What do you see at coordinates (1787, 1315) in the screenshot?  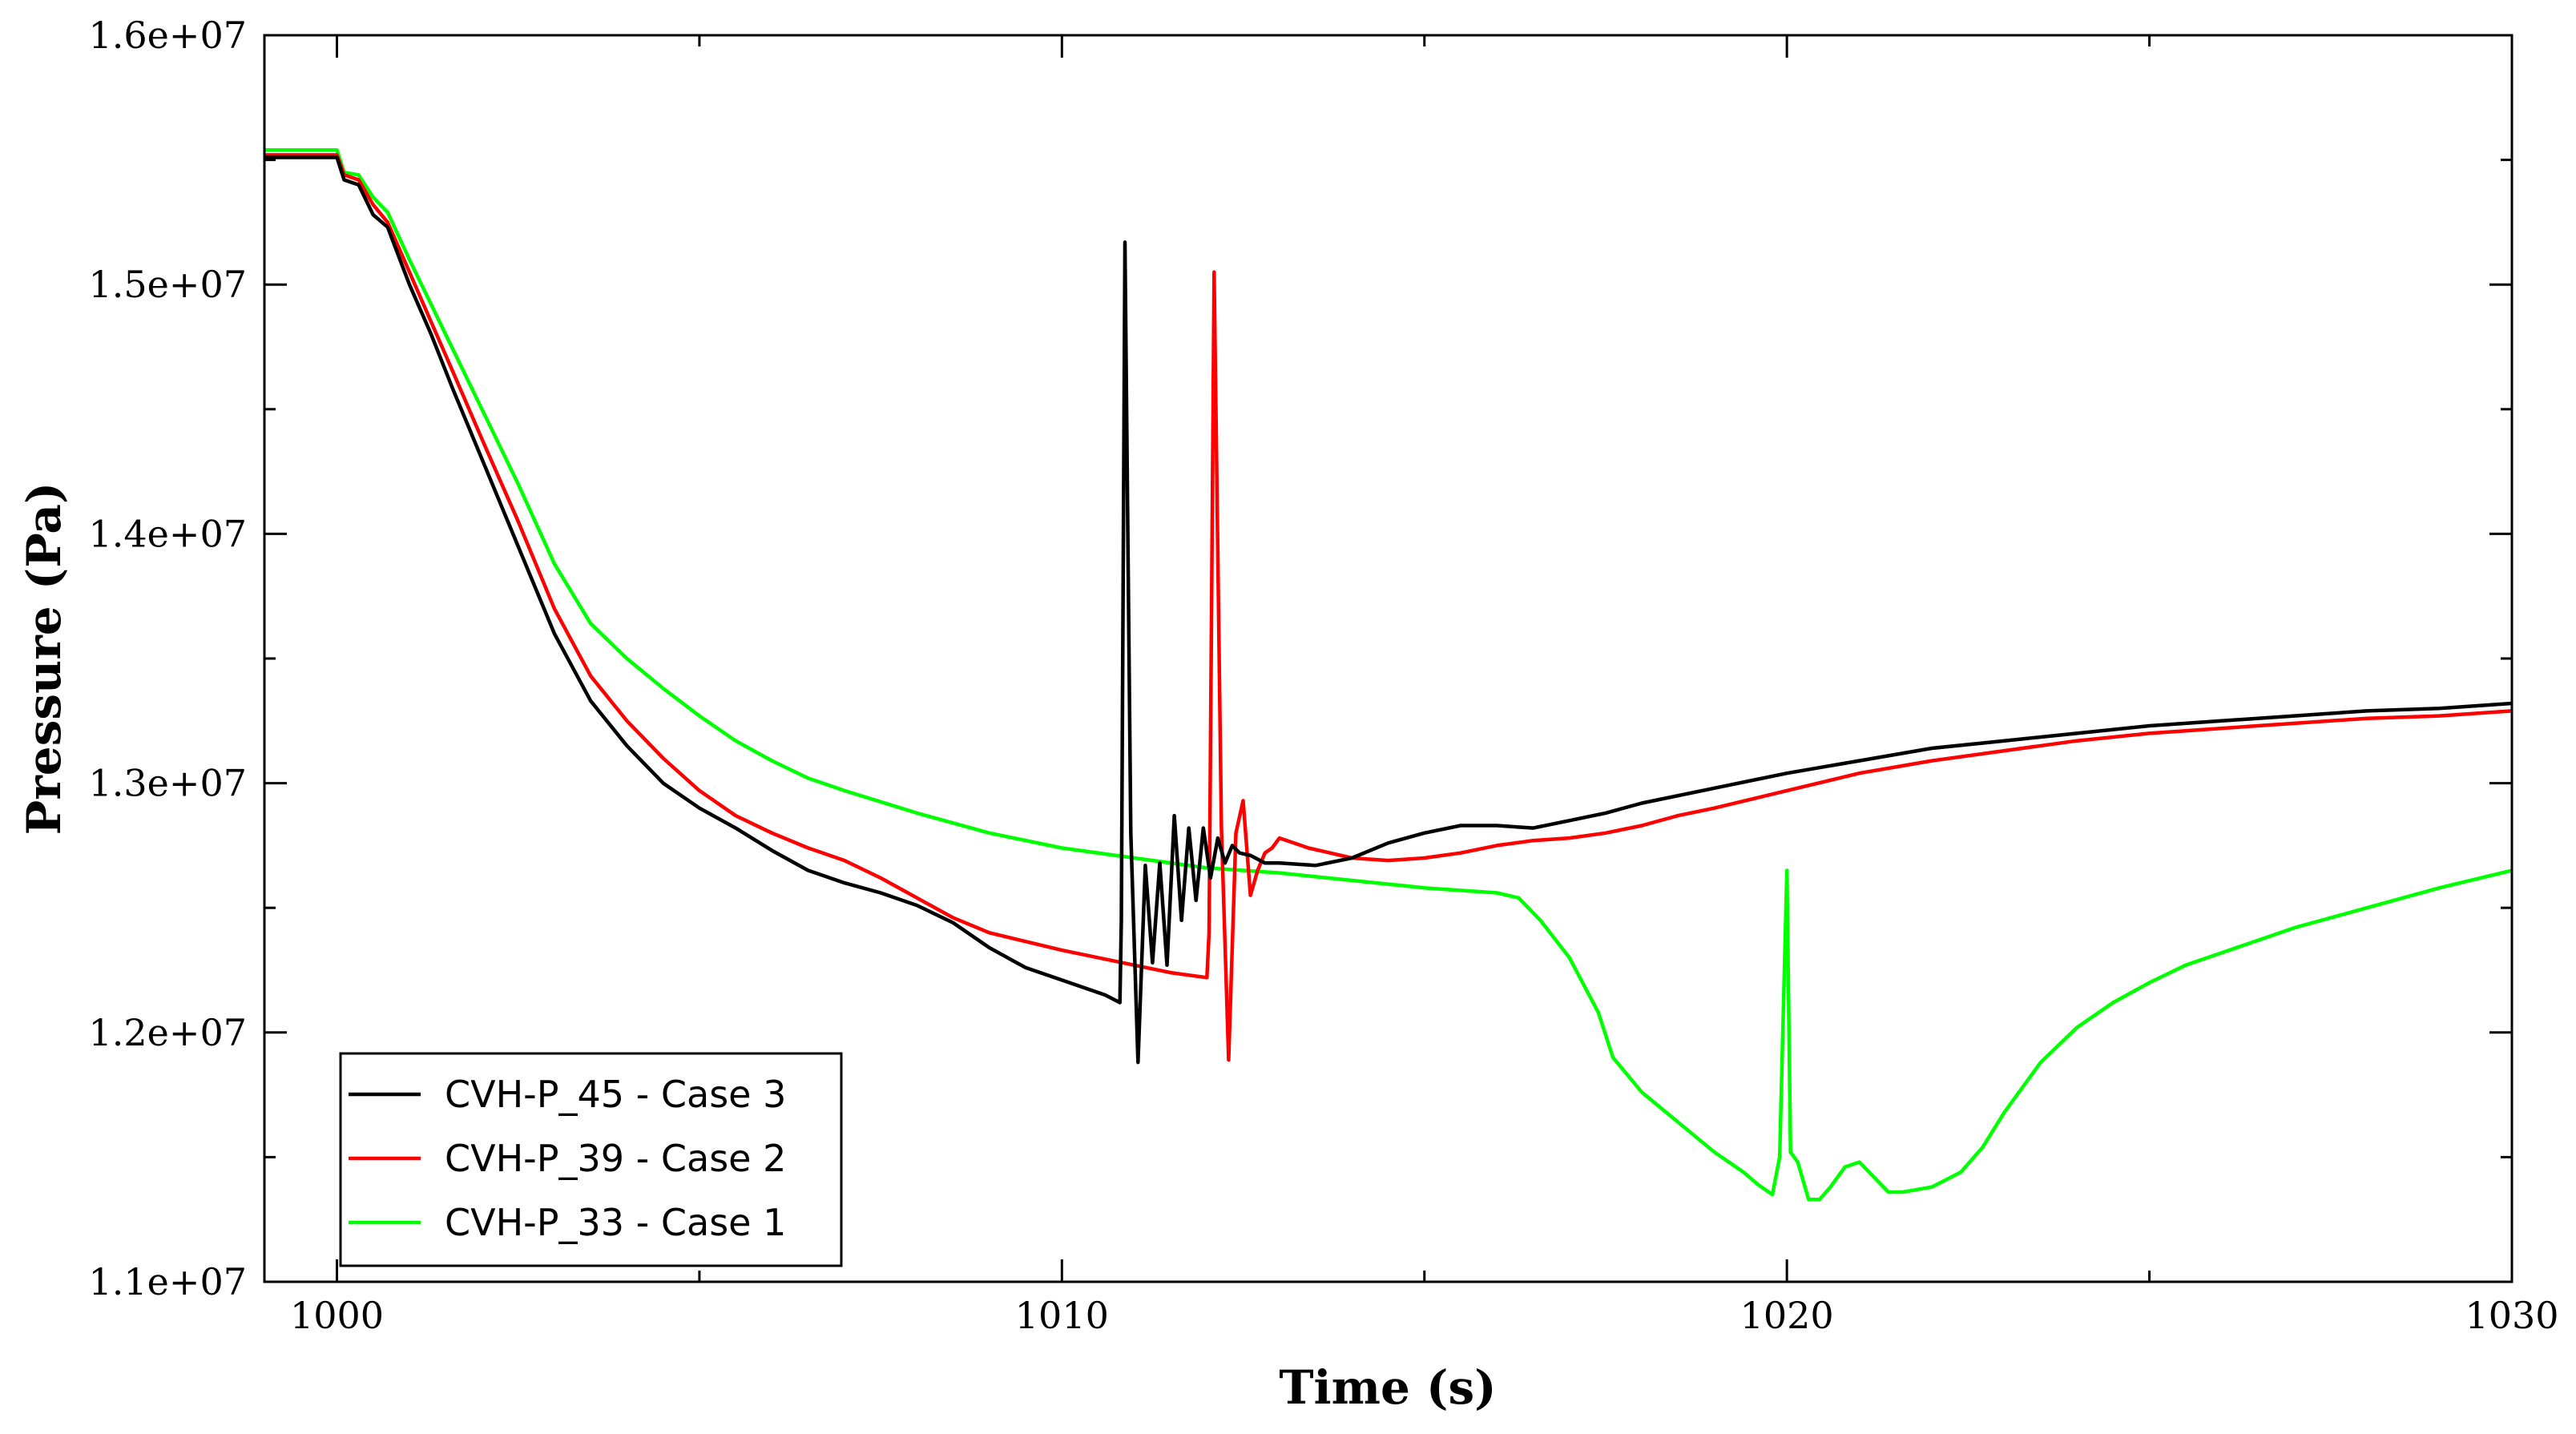 I see `x-tick-label: 1020` at bounding box center [1787, 1315].